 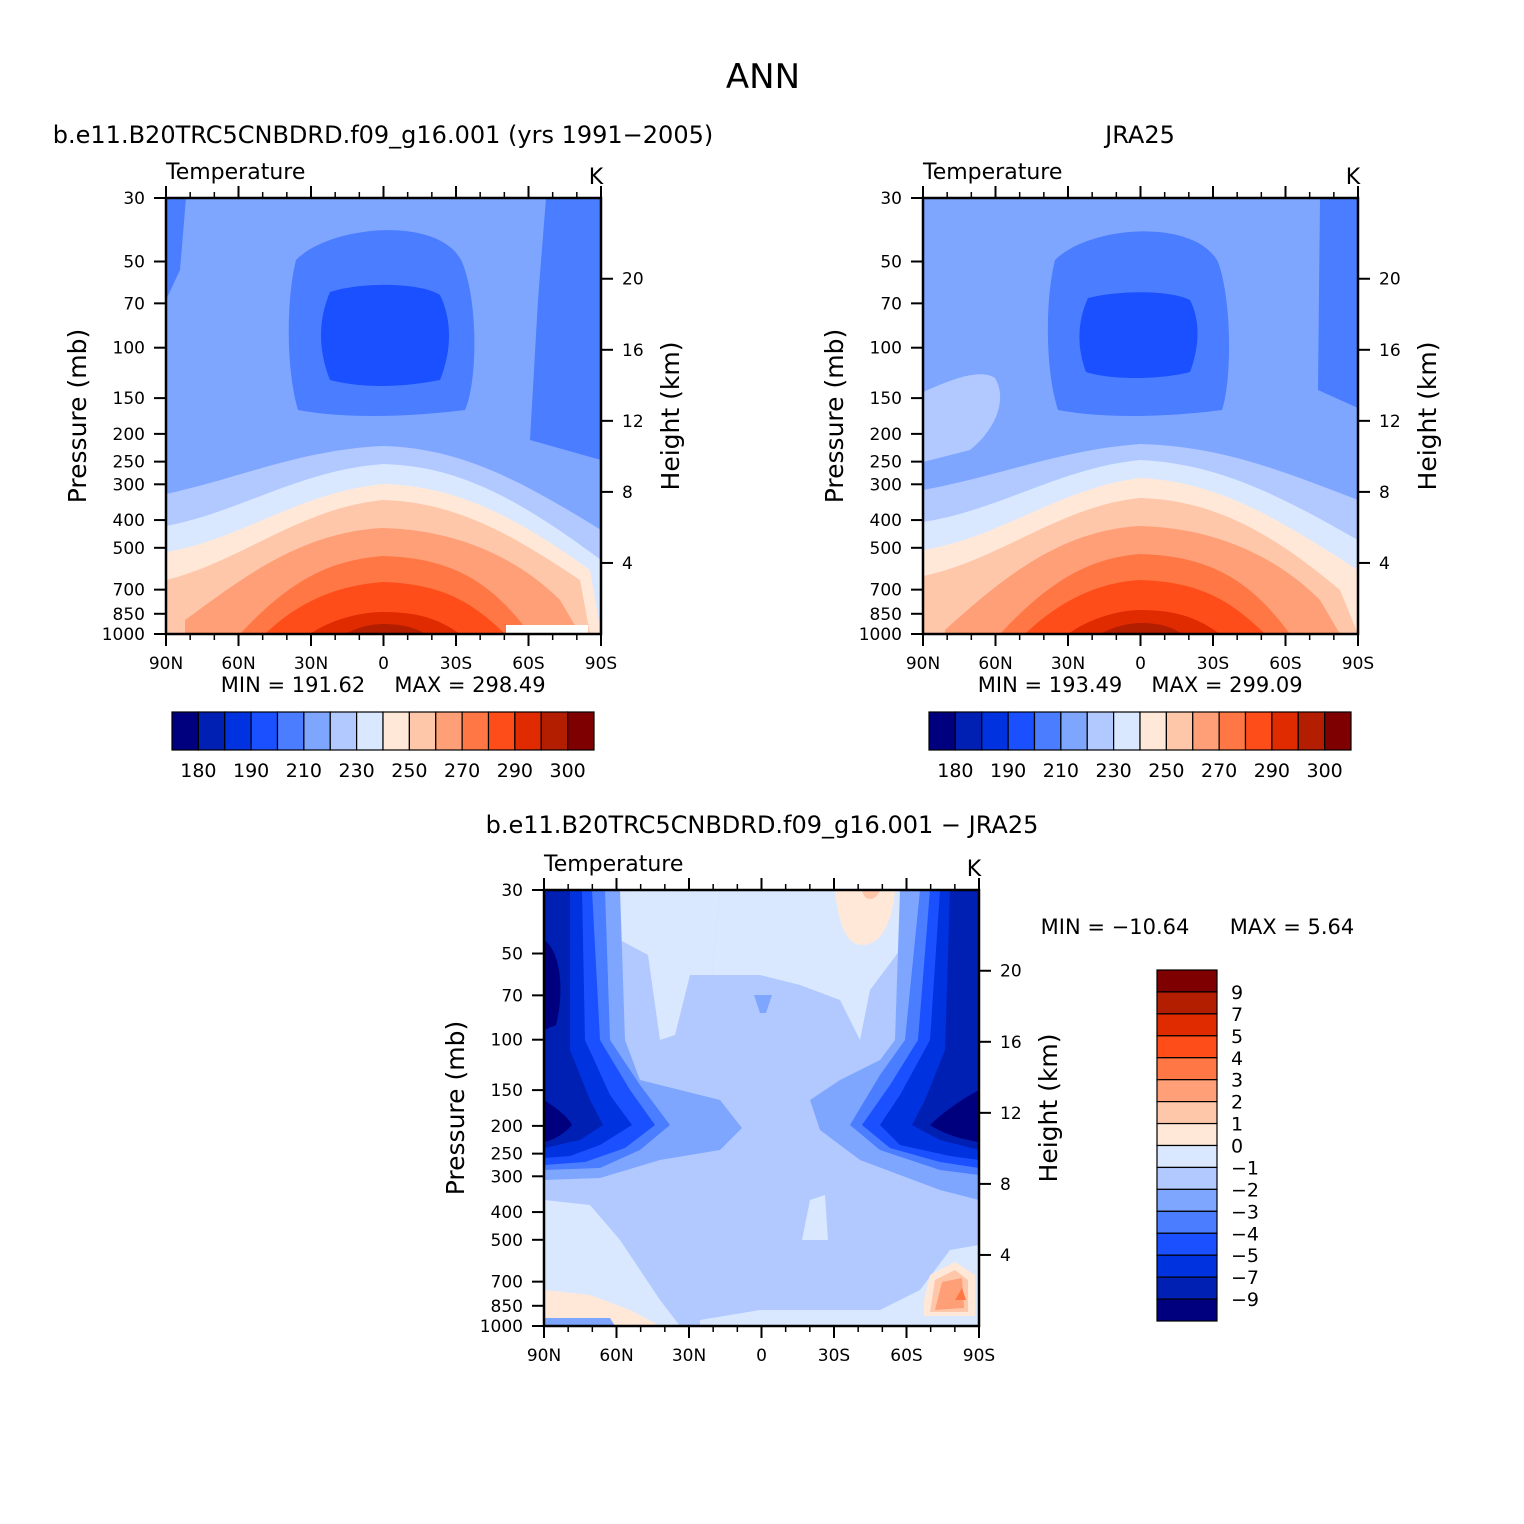 I want to click on colorbar-label: 180, so click(x=955, y=771).